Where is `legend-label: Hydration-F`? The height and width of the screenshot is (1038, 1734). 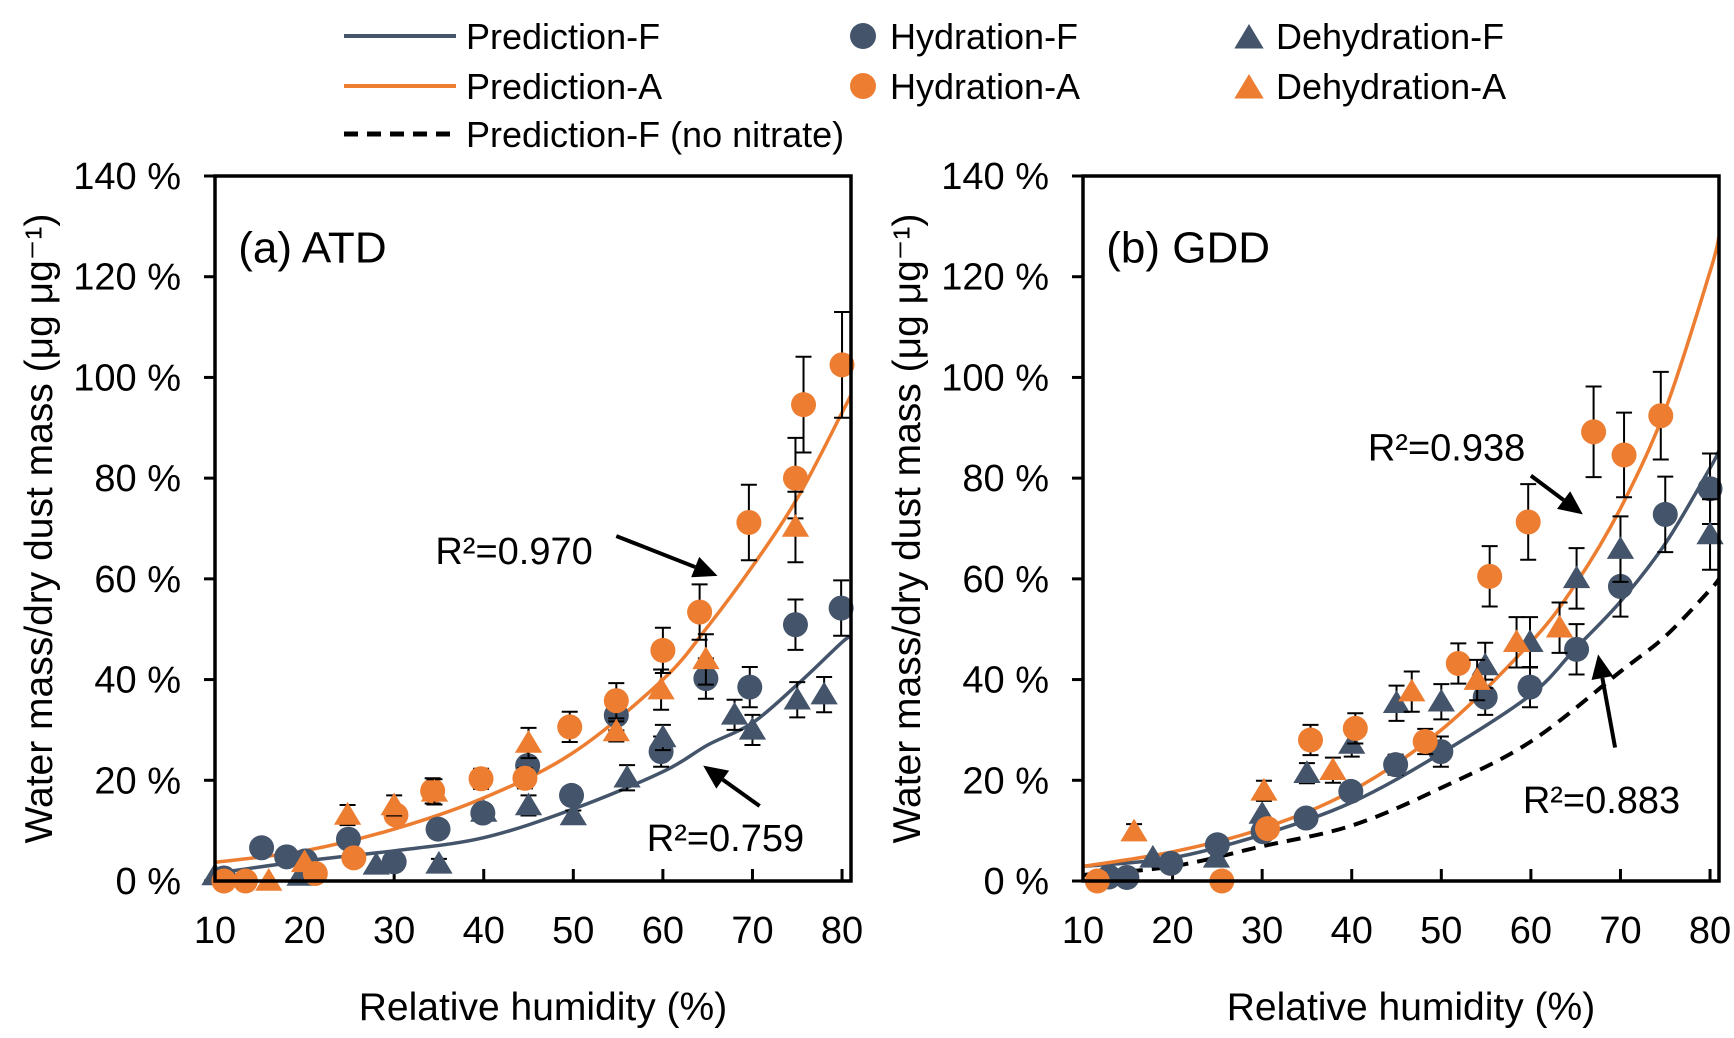
legend-label: Hydration-F is located at coordinates (984, 36).